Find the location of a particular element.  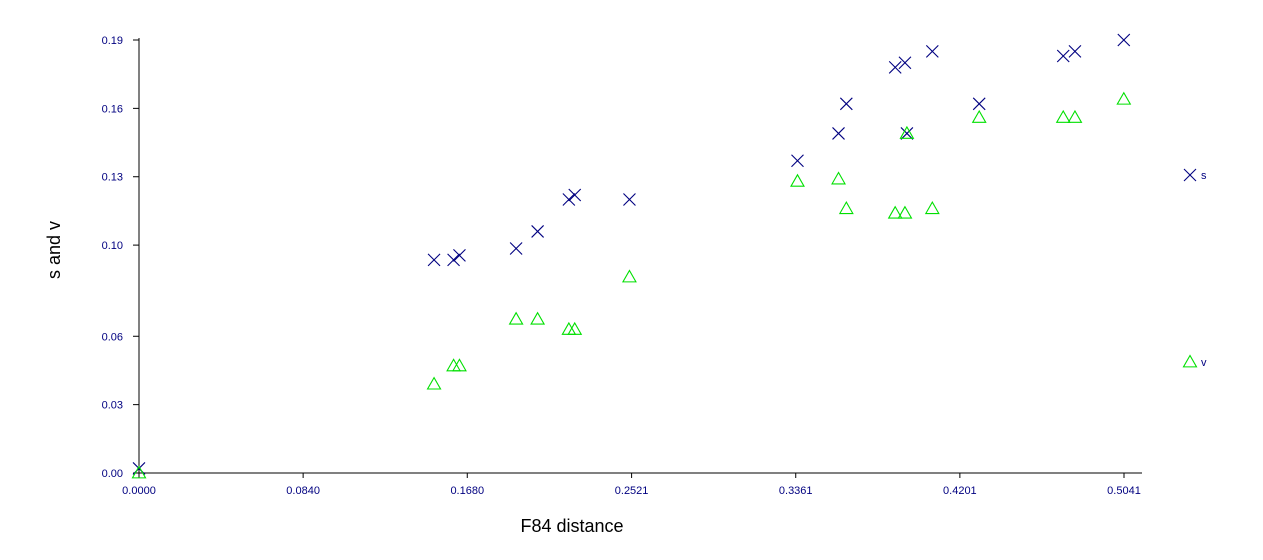

legend-marker-s is located at coordinates (1190, 175).